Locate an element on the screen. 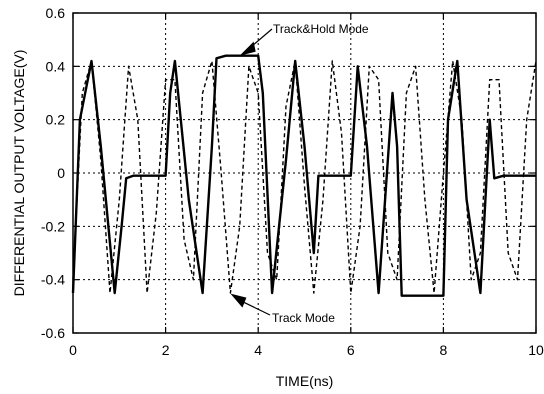  x-tick-label: 4 is located at coordinates (258, 350).